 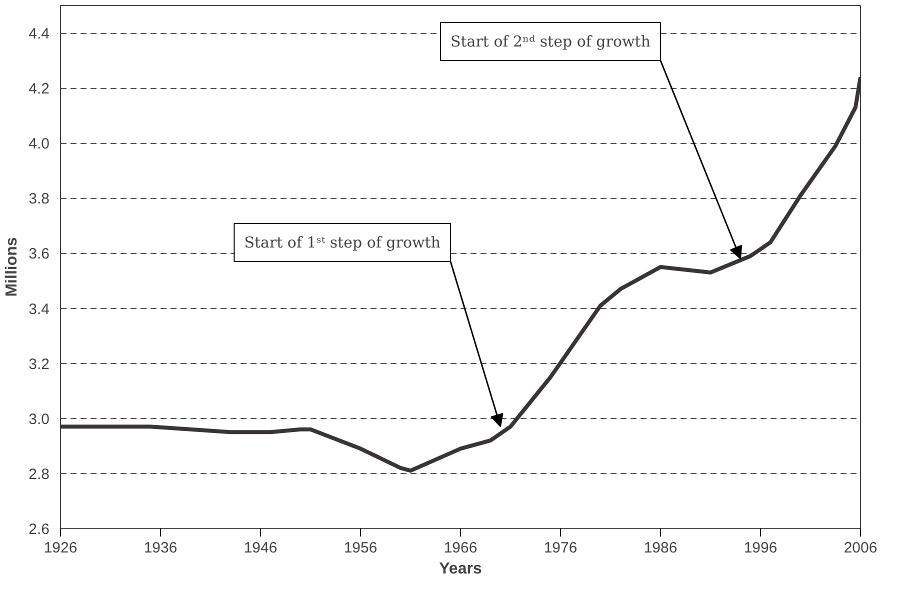 I want to click on x-tick-label: 1966, so click(x=461, y=548).